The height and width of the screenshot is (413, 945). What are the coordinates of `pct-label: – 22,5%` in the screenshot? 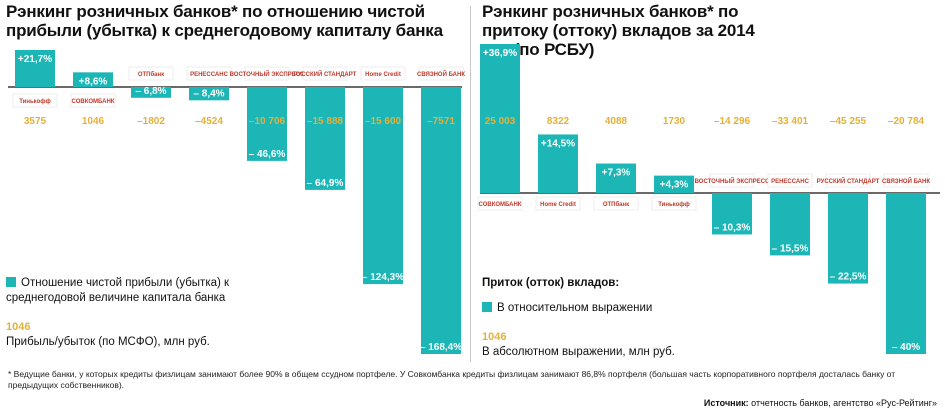 It's located at (848, 277).